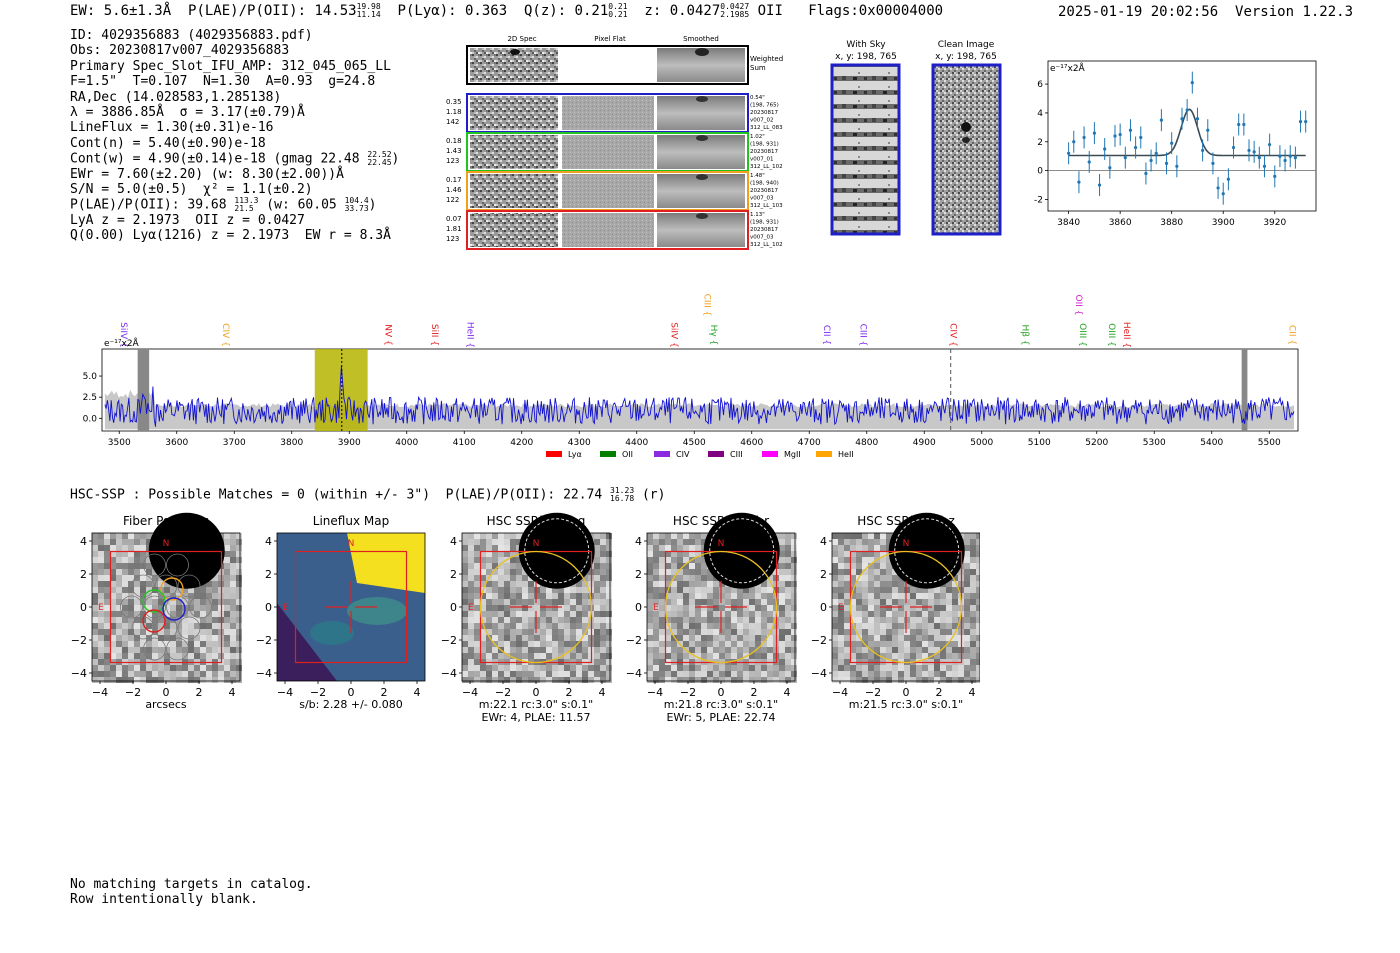  I want to click on fit-xtick-label: 3920, so click(1274, 223).